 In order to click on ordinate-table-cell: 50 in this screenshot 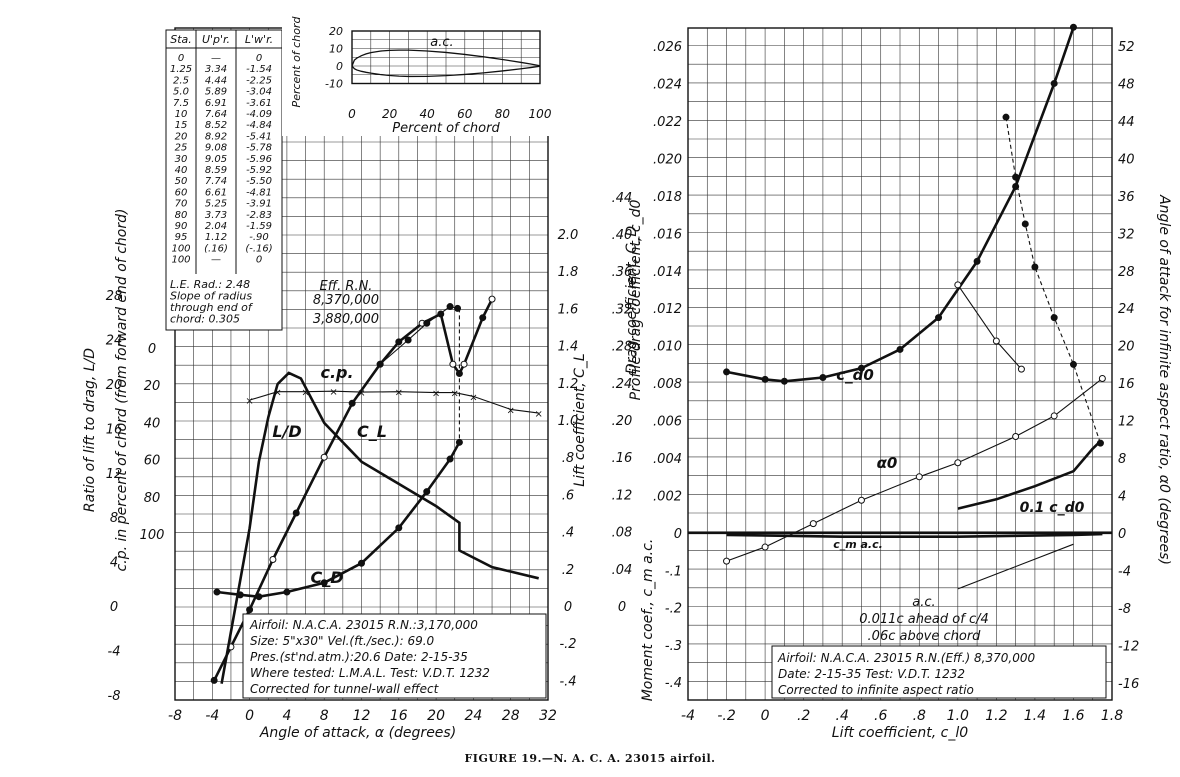, I will do `click(181, 181)`.